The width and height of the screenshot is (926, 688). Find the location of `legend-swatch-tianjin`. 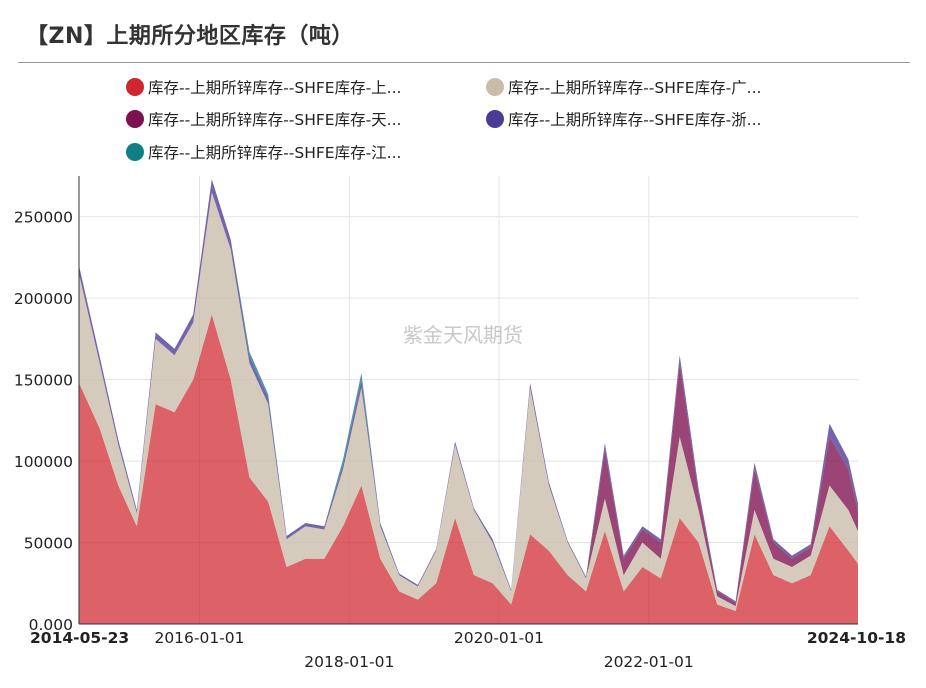

legend-swatch-tianjin is located at coordinates (135, 119).